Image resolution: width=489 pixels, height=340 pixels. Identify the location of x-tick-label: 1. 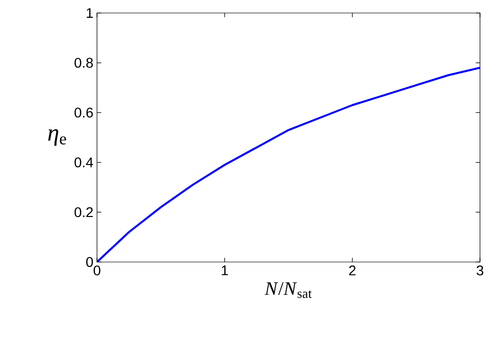
(225, 271).